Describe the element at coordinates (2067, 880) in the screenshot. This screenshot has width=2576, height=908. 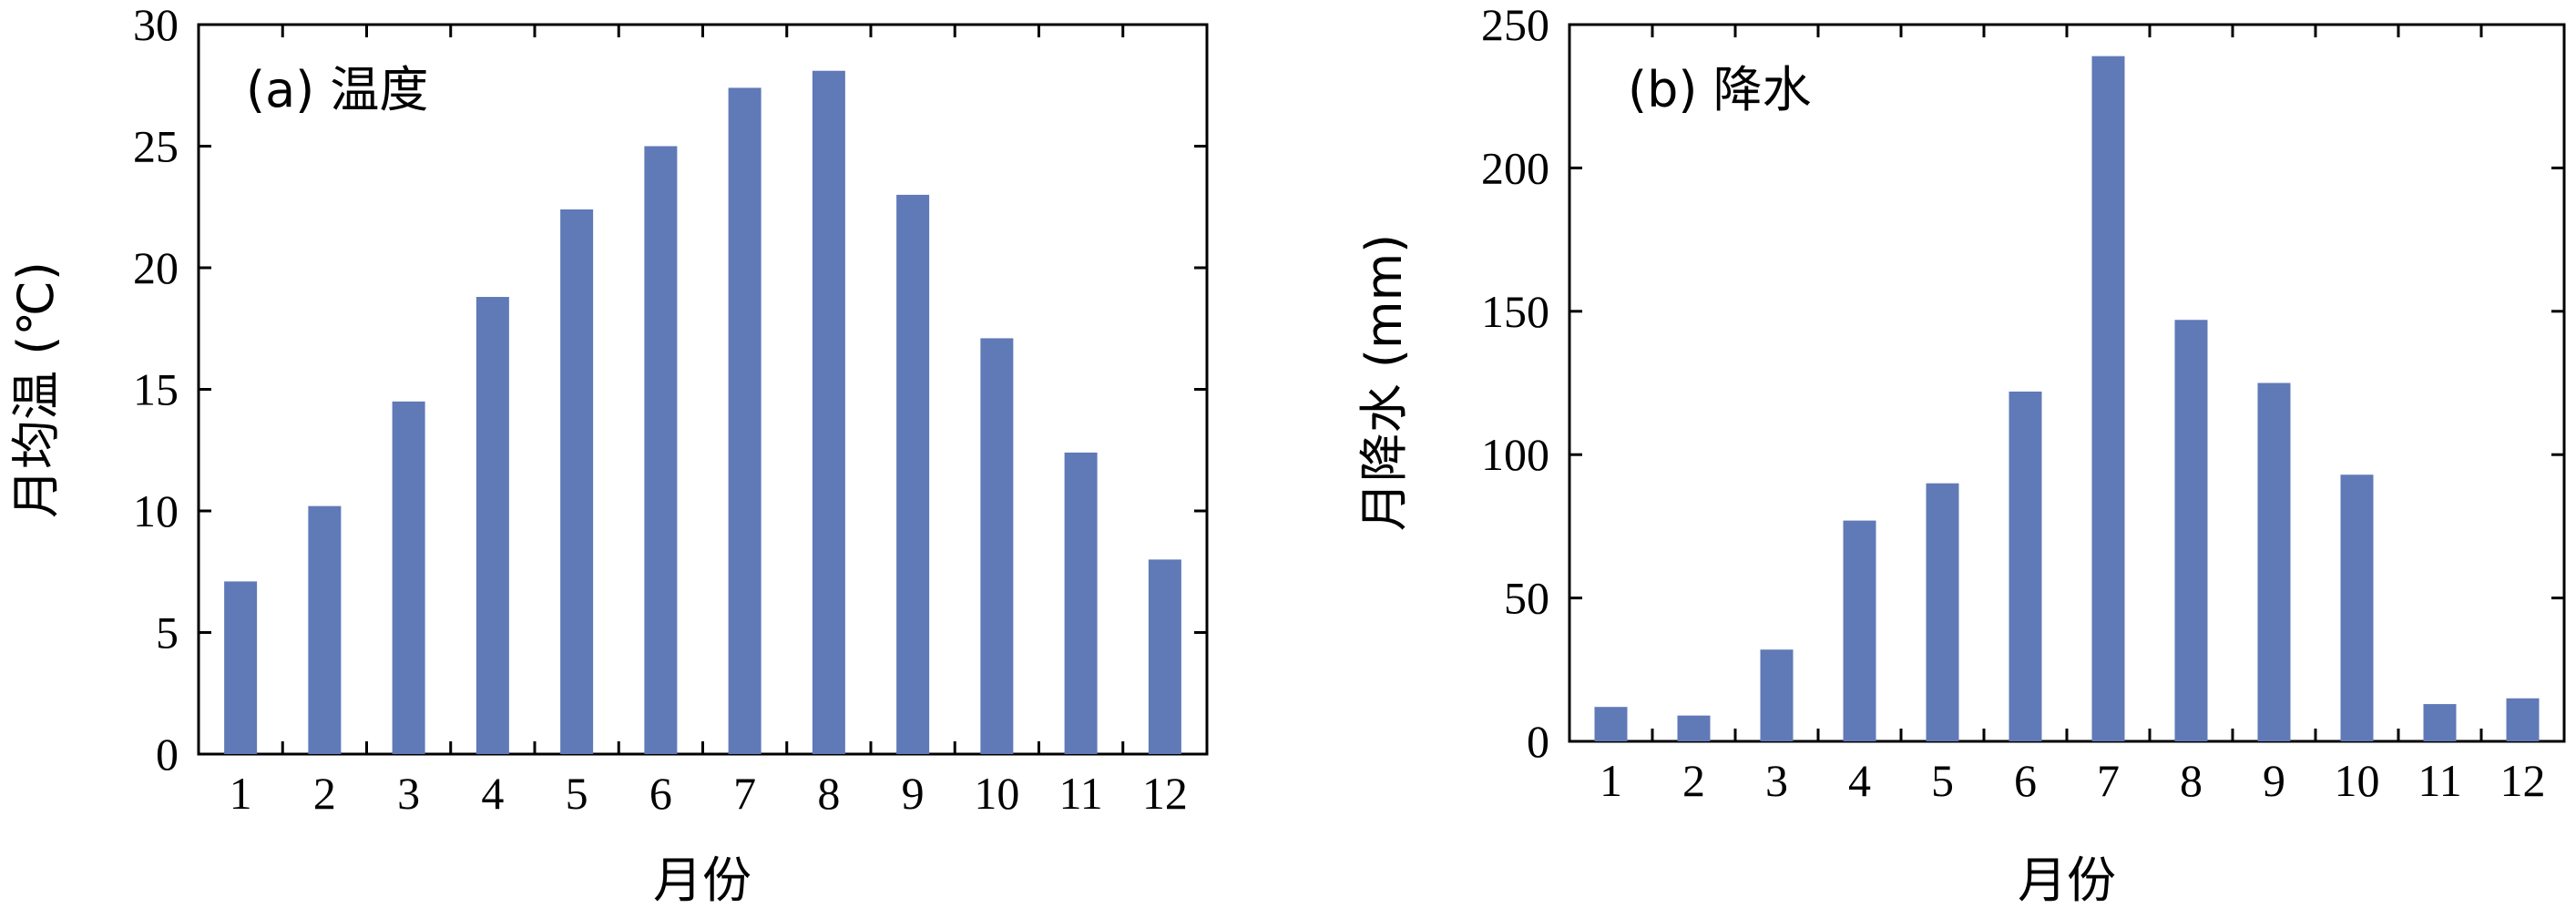
I see `precipitation-x-axis-title: 月份` at that location.